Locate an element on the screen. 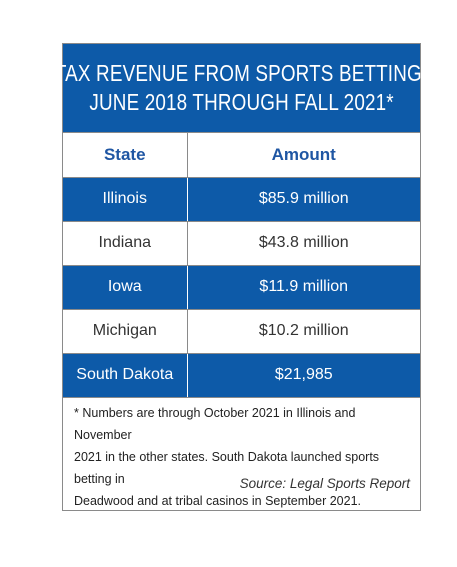 The height and width of the screenshot is (567, 457). table-row: Iowa $11.9 million is located at coordinates (241, 287).